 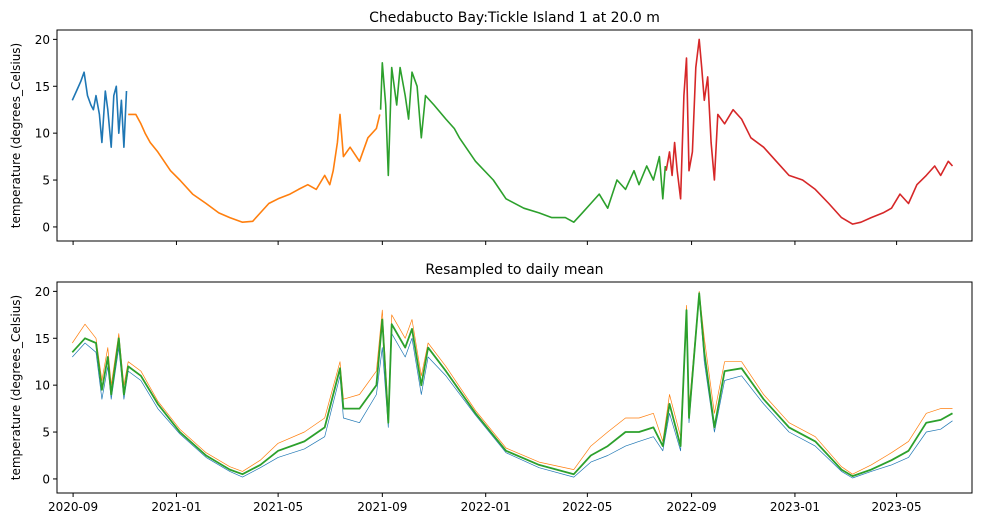 What do you see at coordinates (795, 507) in the screenshot?
I see `x-tick-label: 2023-01` at bounding box center [795, 507].